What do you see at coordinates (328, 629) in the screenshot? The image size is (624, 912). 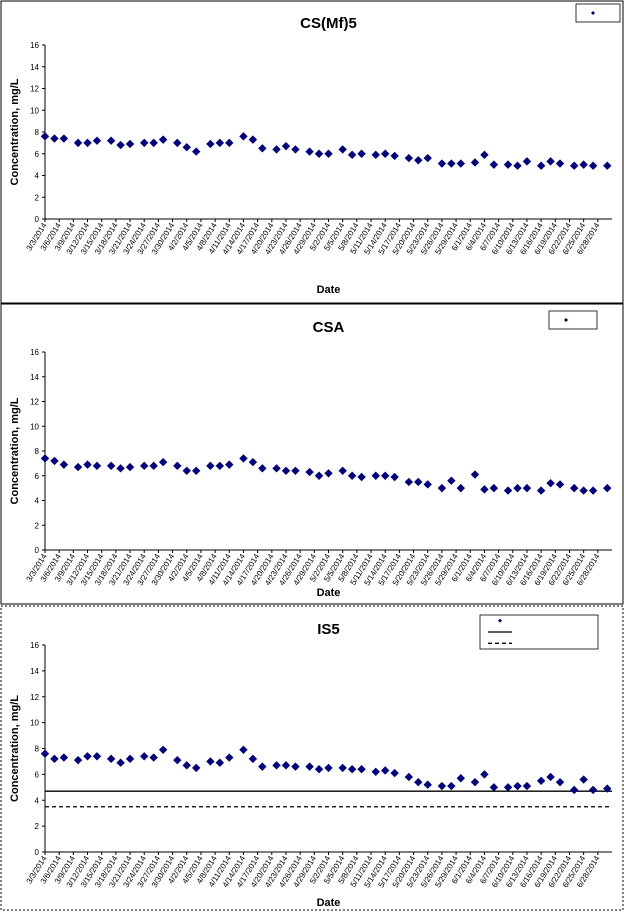 I see `chart-title: IS5` at bounding box center [328, 629].